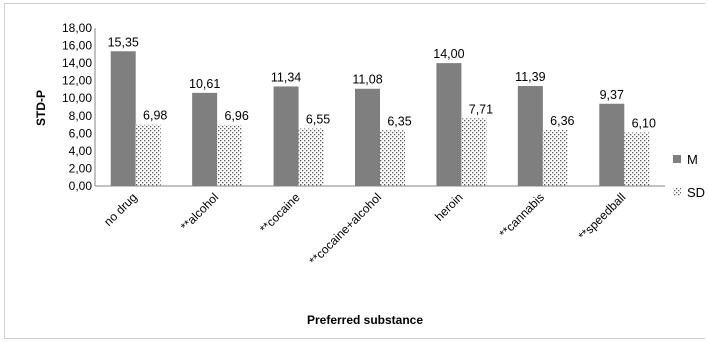  What do you see at coordinates (448, 54) in the screenshot?
I see `data-label: 14,00` at bounding box center [448, 54].